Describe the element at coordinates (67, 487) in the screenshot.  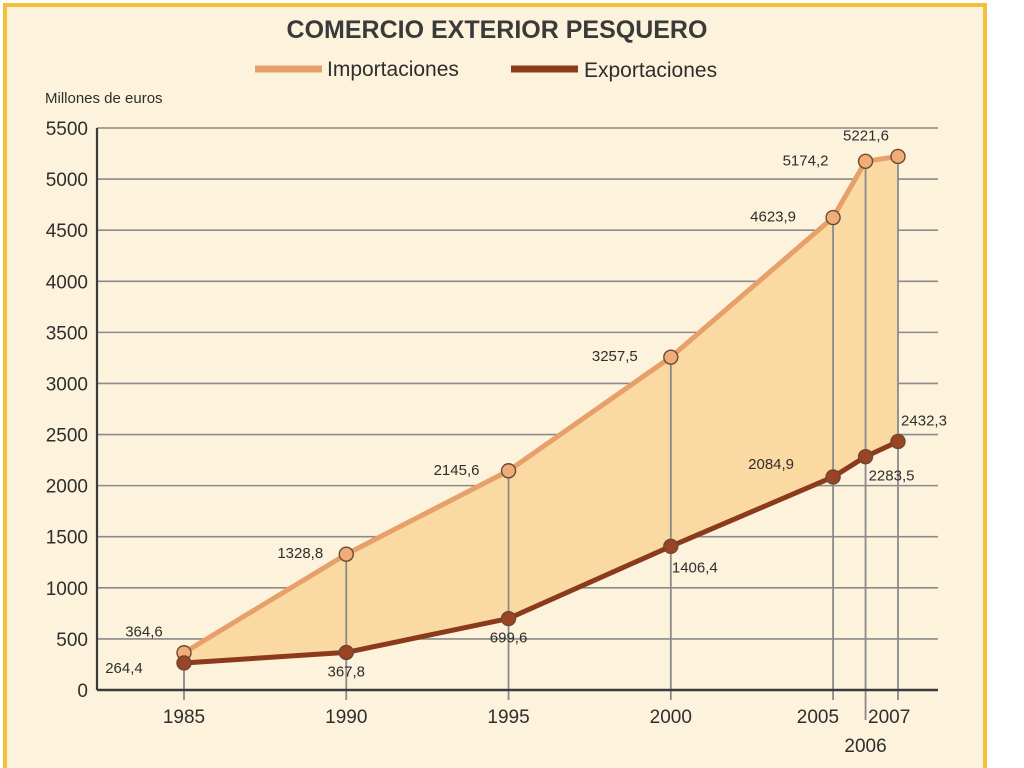
I see `y-tick-label: 2000` at that location.